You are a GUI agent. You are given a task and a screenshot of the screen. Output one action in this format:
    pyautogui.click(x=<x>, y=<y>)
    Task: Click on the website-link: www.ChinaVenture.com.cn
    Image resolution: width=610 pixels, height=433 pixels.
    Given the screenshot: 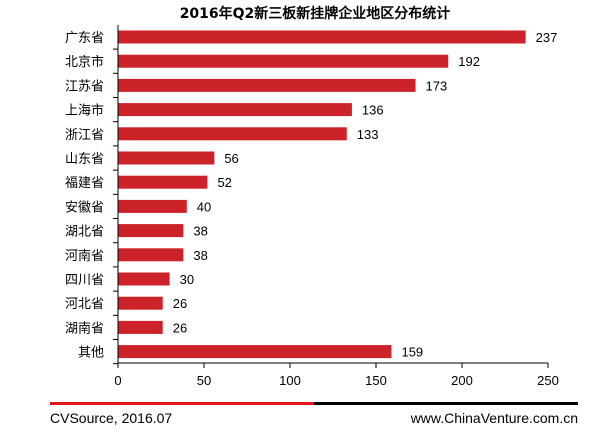 What is the action you would take?
    pyautogui.click(x=494, y=418)
    